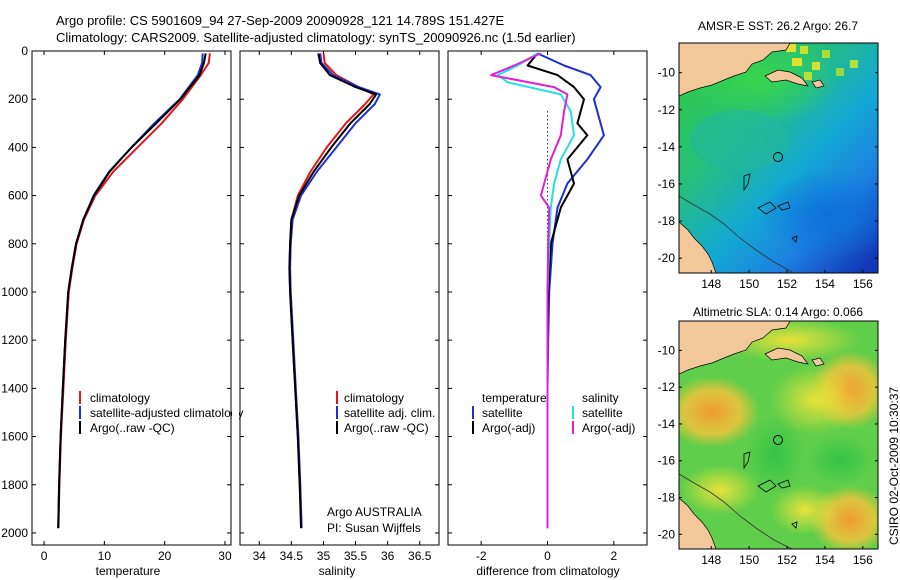 The image size is (900, 580). I want to click on legend-label-sal-sat: satellite, so click(602, 413).